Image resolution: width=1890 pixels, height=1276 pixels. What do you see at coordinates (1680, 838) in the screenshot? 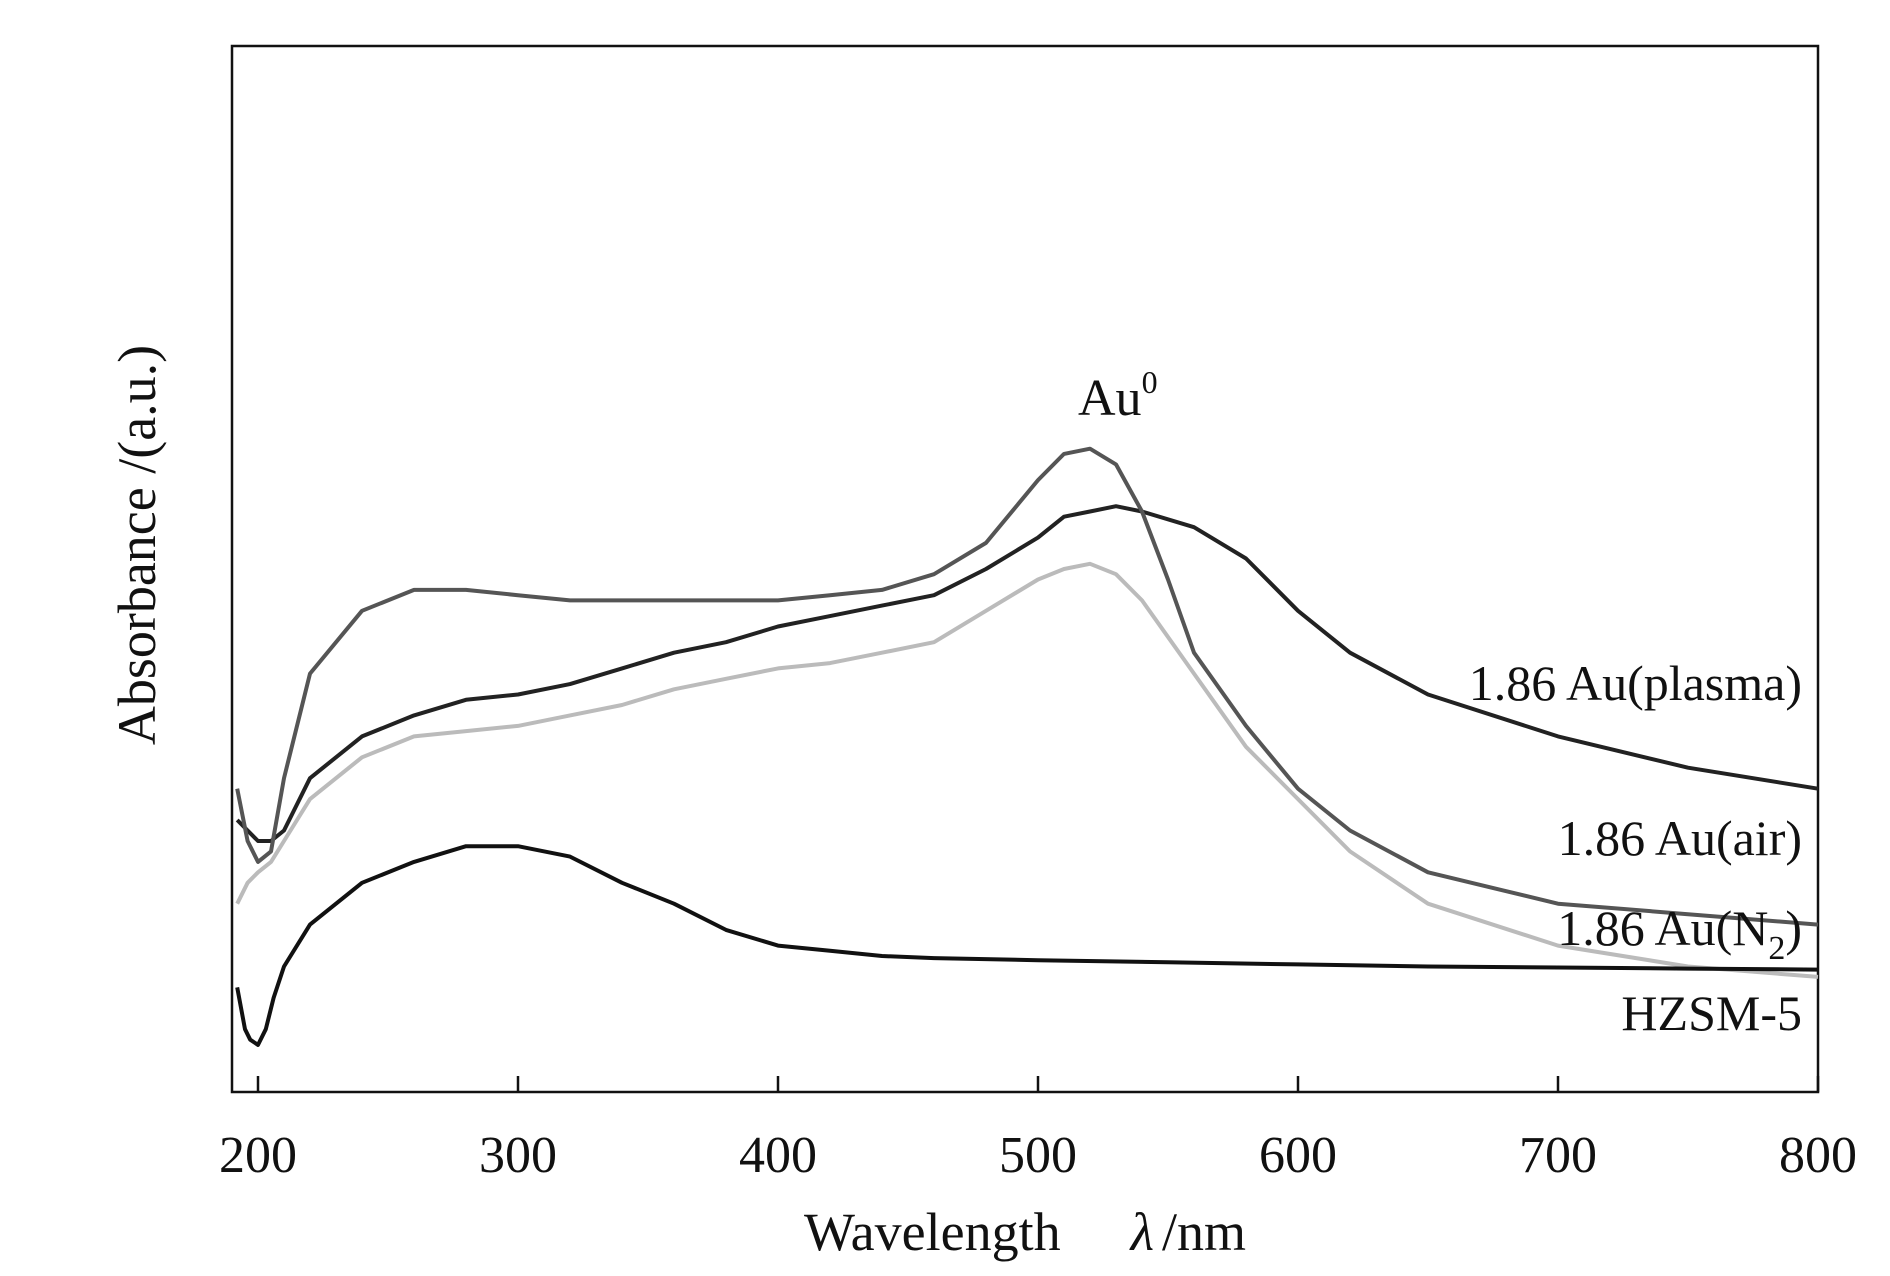
I see `series-label-air: 1.86 Au(air)` at bounding box center [1680, 838].